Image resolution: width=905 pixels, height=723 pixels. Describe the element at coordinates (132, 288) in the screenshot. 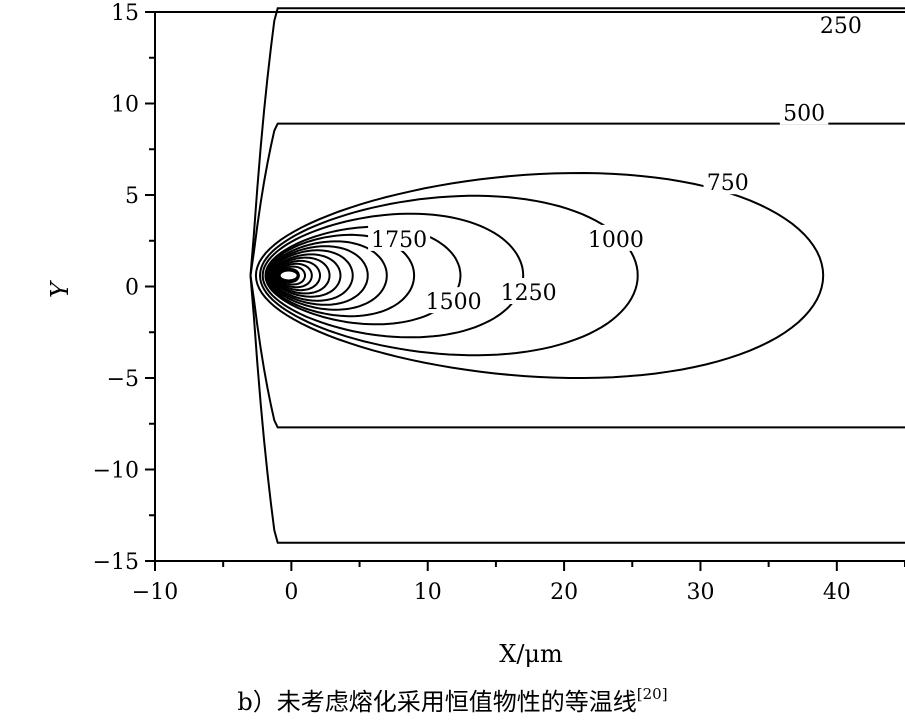

I see `y-tick-label: 0` at that location.